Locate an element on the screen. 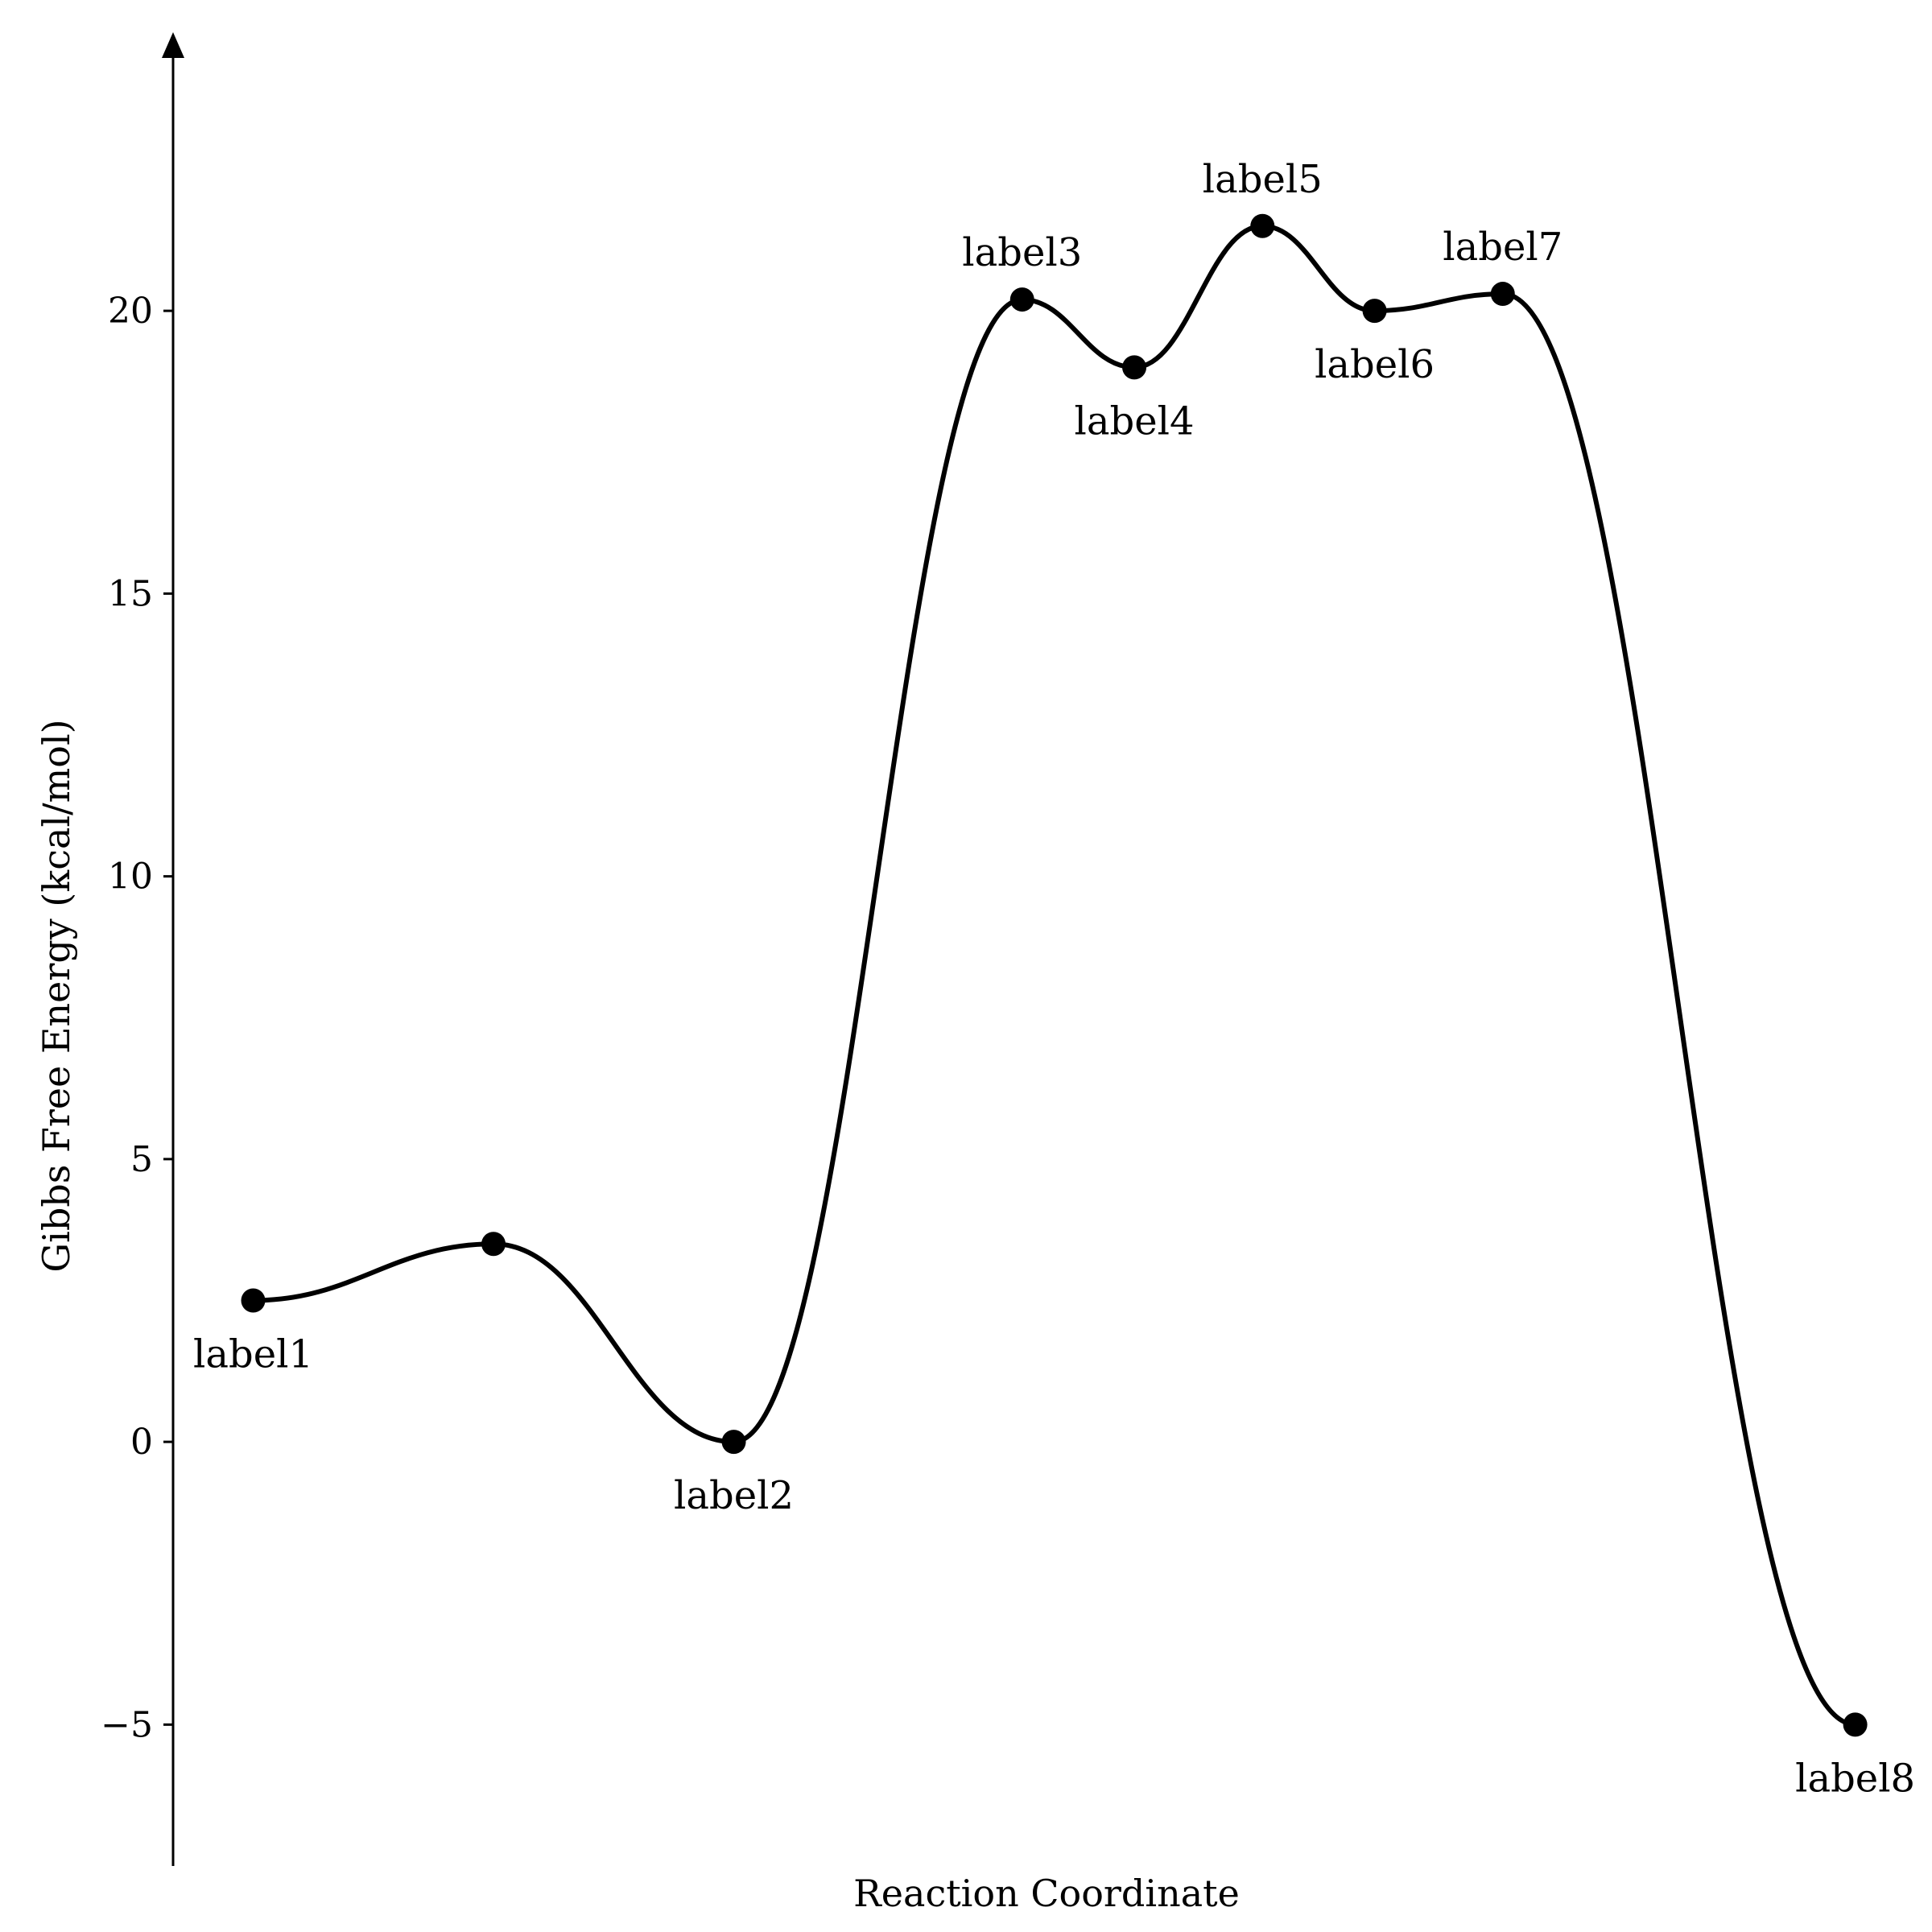 This screenshot has width=1932, height=1932. y-tick-label: 10 is located at coordinates (130, 877).